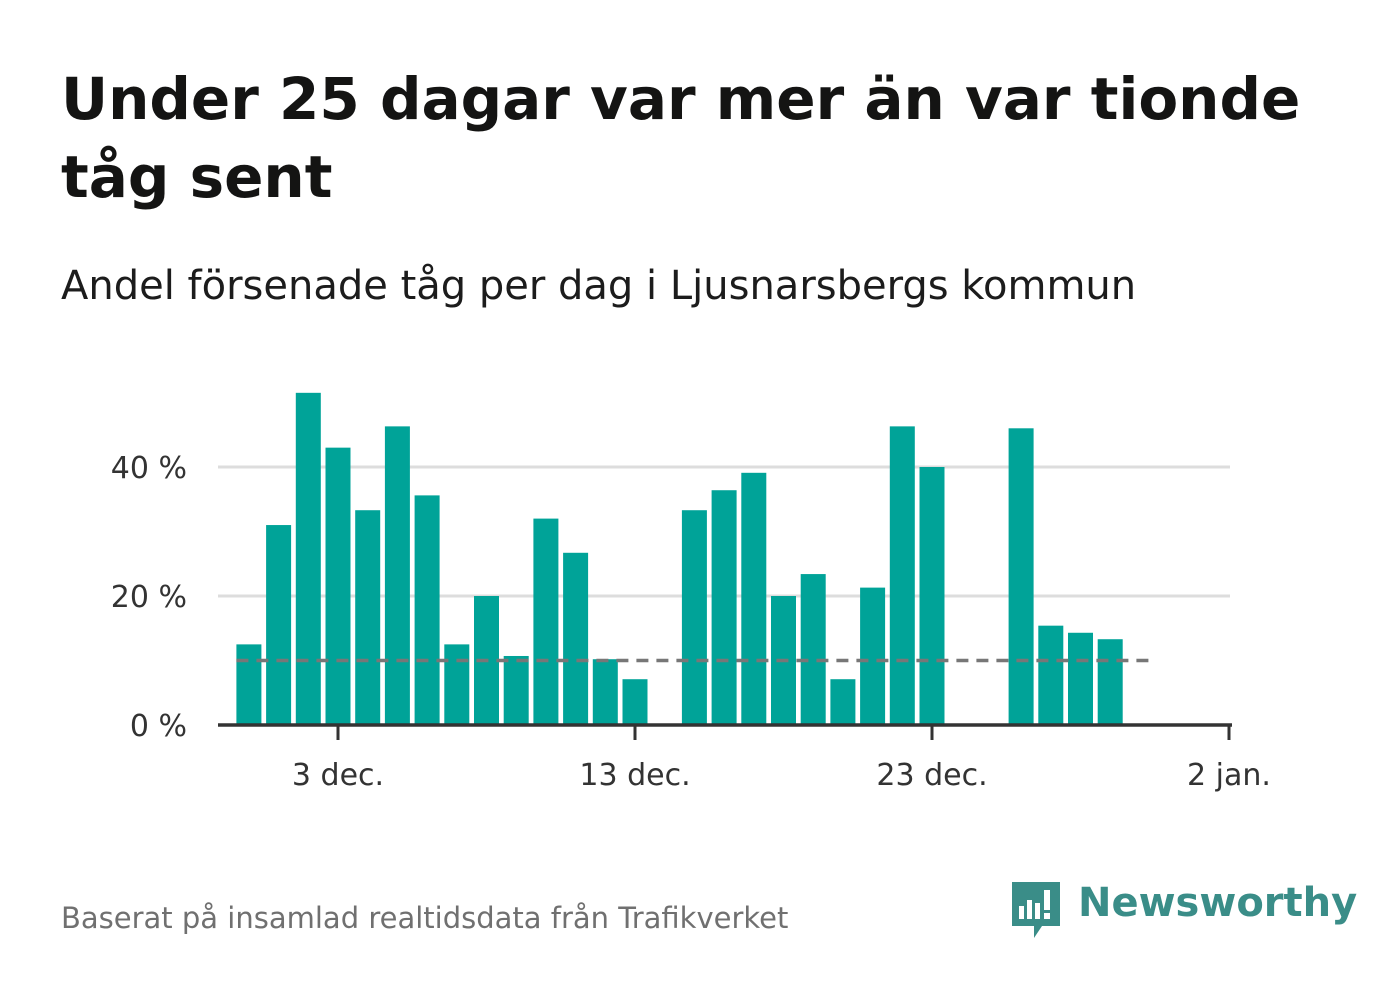  Describe the element at coordinates (1036, 910) in the screenshot. I see `newsworthy-logo-icon` at that location.